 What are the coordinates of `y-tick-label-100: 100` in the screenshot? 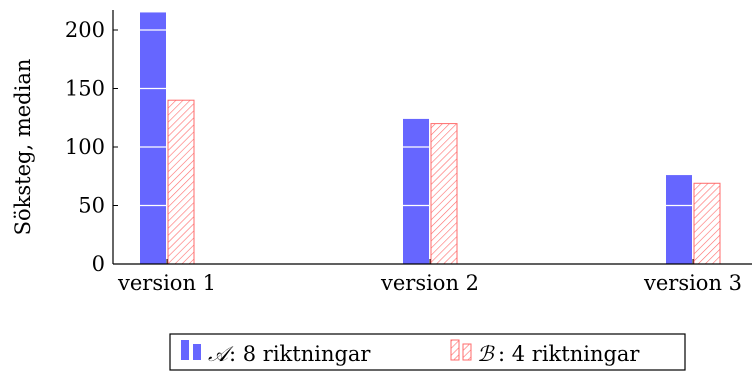 It's located at (85, 147).